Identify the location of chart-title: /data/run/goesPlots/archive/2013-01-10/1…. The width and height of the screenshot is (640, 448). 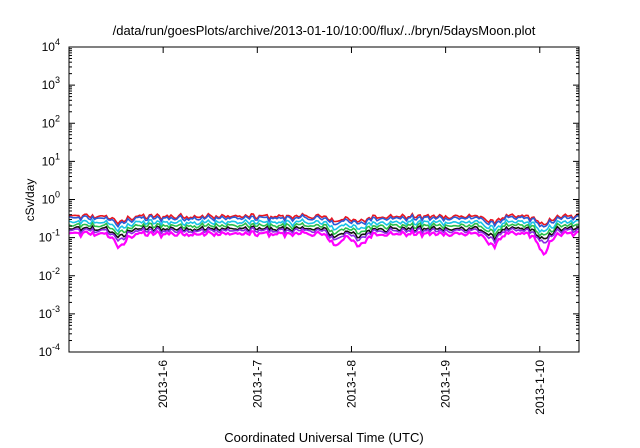
(324, 30).